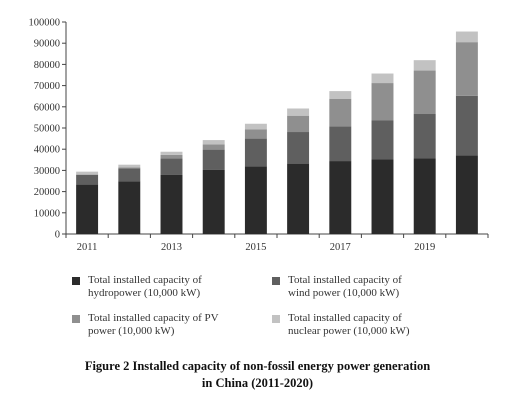 This screenshot has height=411, width=515. I want to click on bar-segment-pv-2019, so click(424, 92).